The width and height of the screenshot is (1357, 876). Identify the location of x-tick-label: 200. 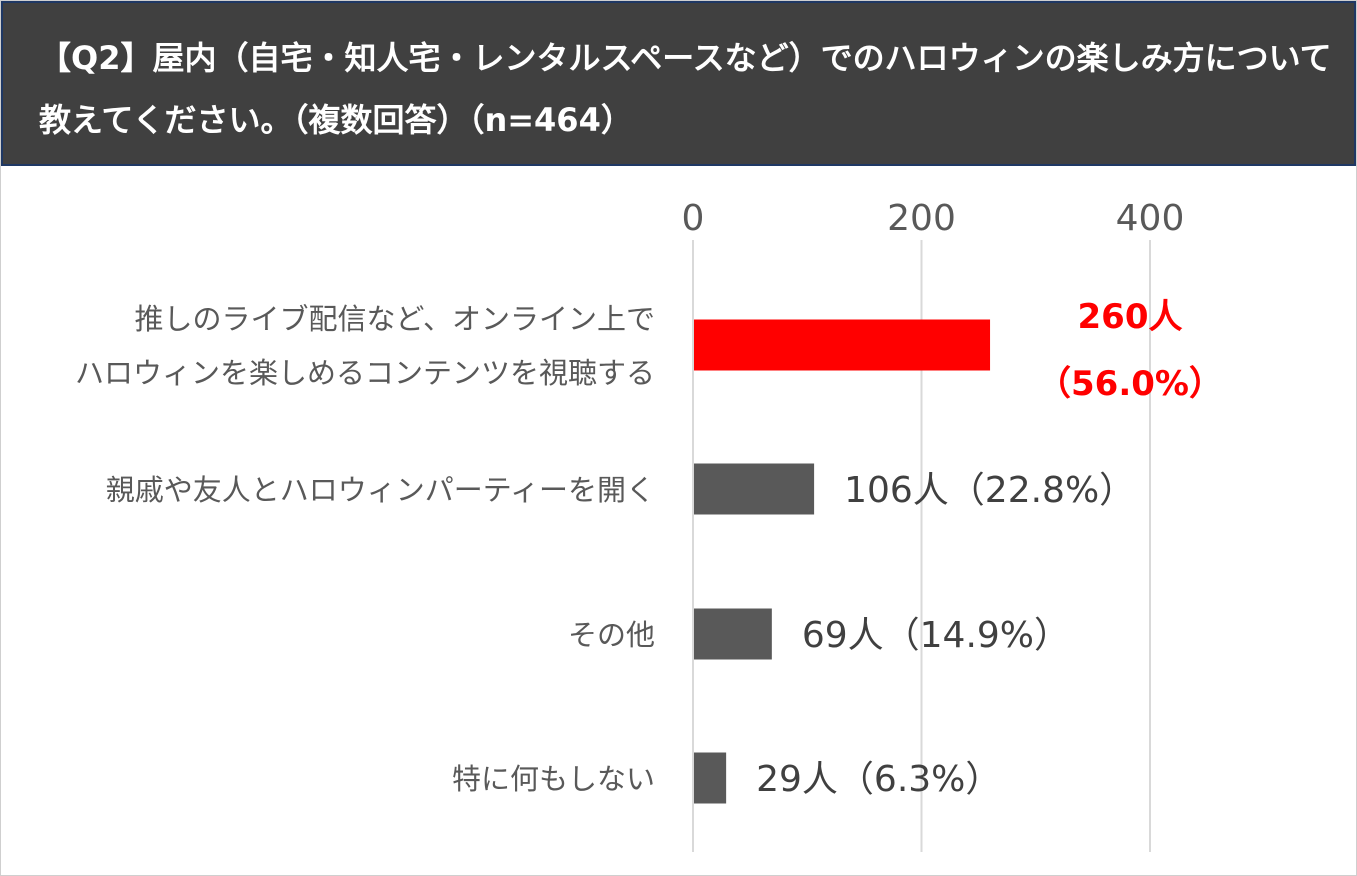
(921, 218).